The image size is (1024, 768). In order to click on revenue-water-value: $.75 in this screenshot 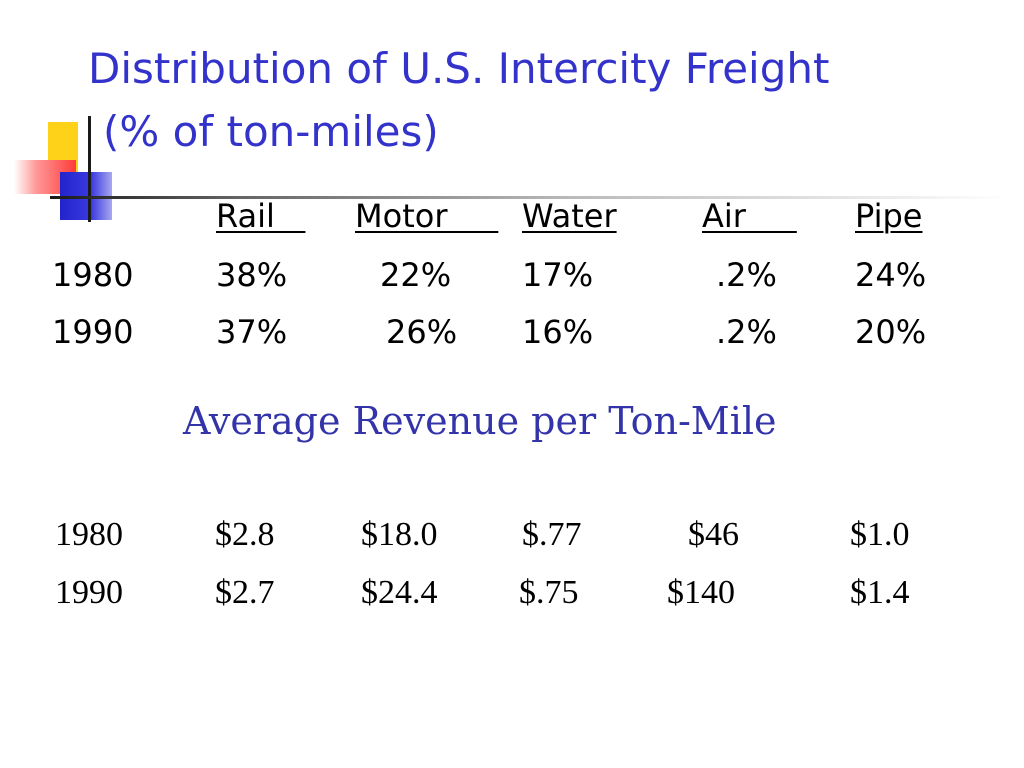, I will do `click(549, 592)`.